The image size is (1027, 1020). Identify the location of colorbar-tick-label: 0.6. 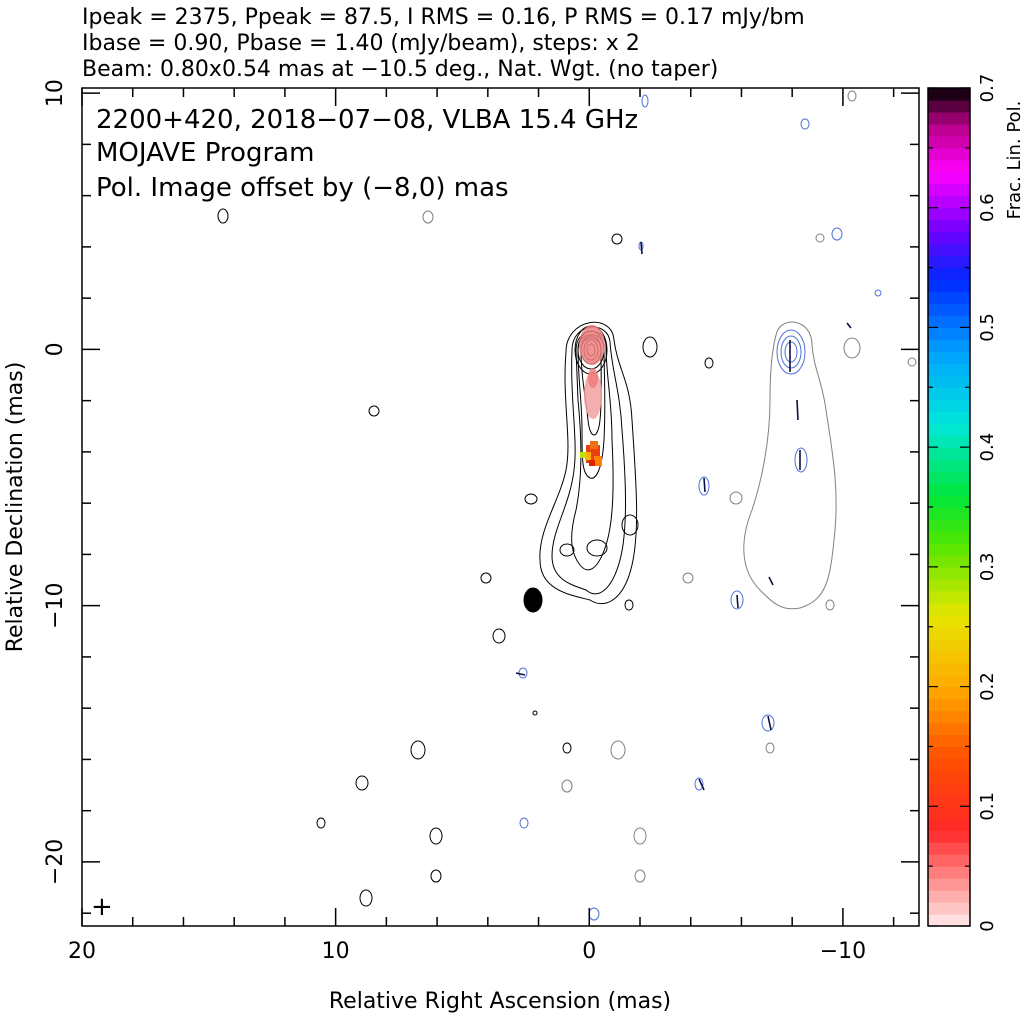
(987, 207).